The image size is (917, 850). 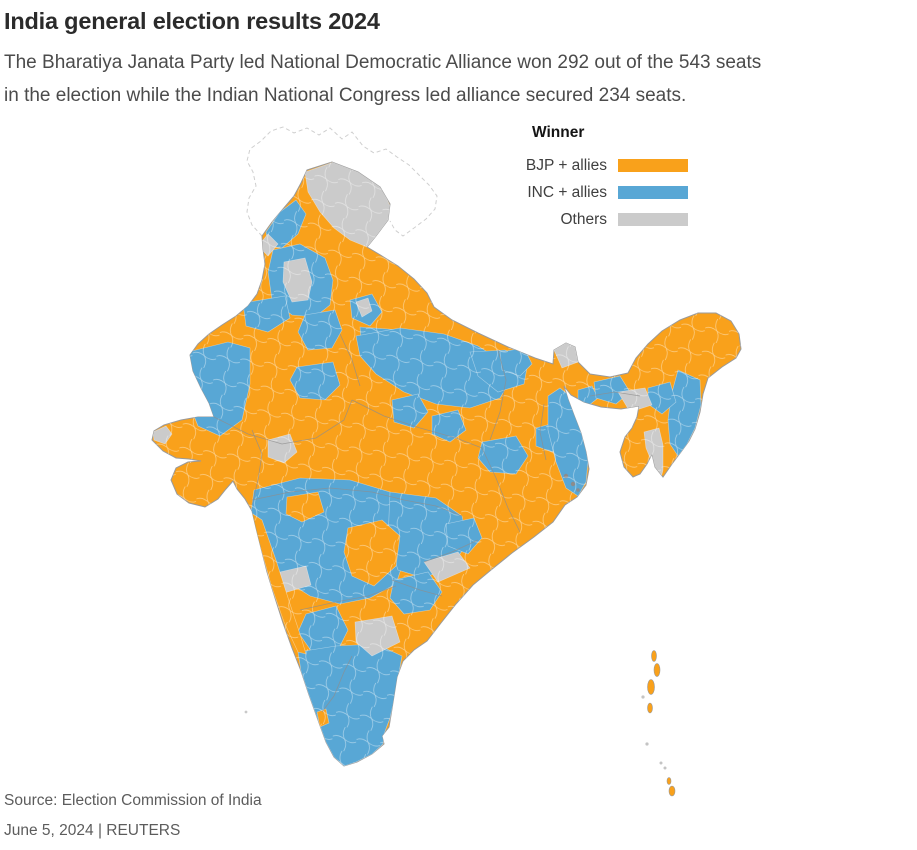 What do you see at coordinates (583, 219) in the screenshot?
I see `legend-label-others: Others` at bounding box center [583, 219].